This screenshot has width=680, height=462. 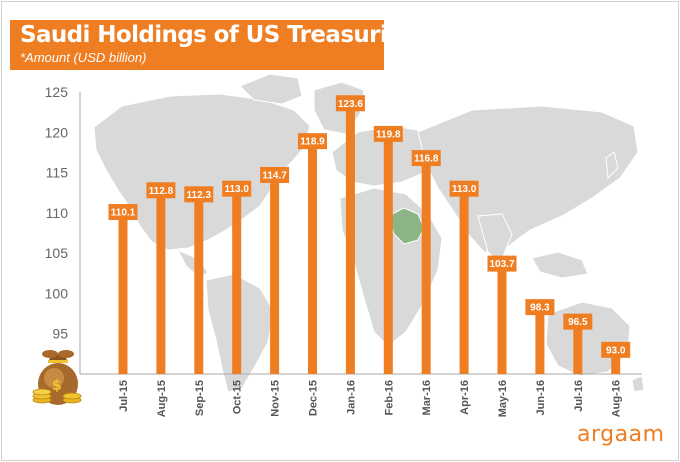 I want to click on data-label: 96.5, so click(x=578, y=322).